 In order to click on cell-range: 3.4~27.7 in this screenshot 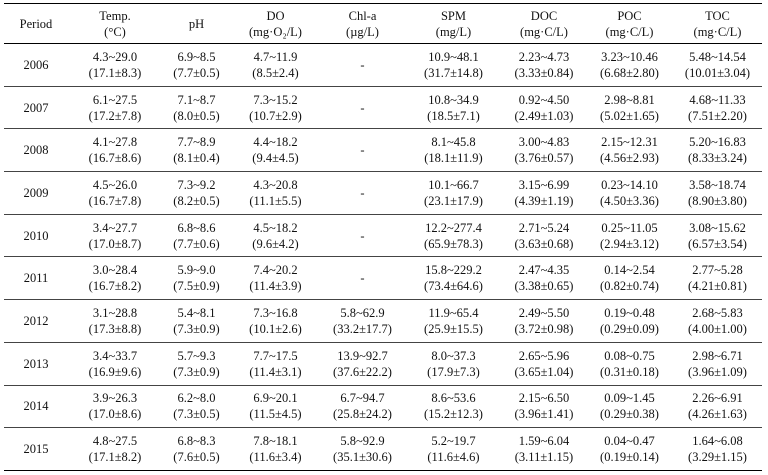, I will do `click(115, 227)`.